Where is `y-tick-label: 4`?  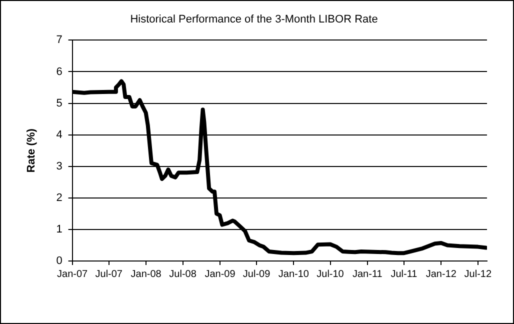 y-tick-label: 4 is located at coordinates (59, 134).